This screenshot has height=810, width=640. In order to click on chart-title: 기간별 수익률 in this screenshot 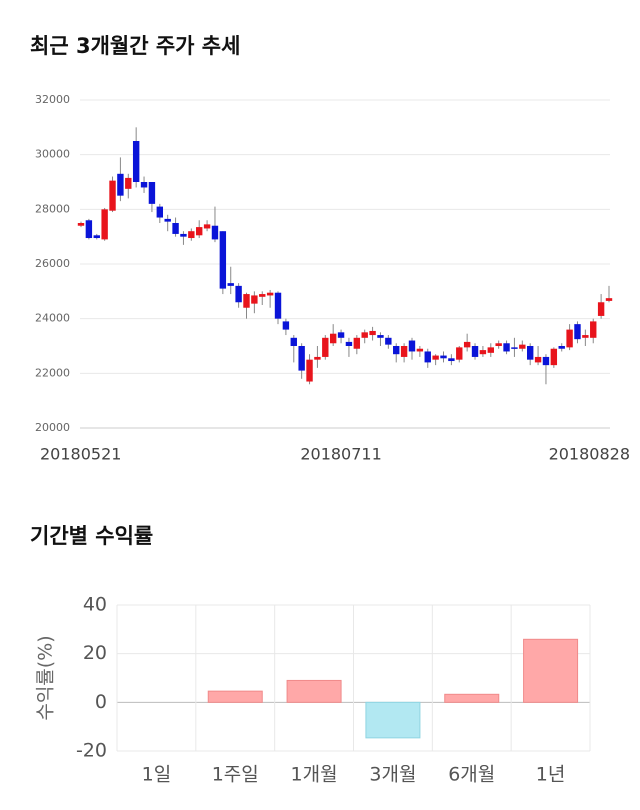, I will do `click(91, 536)`.